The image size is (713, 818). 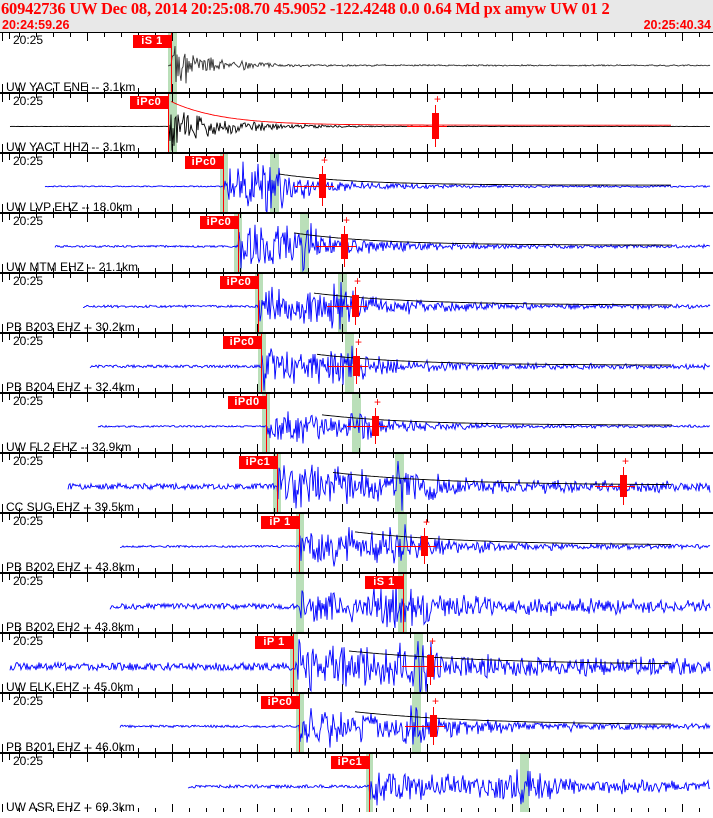 I want to click on trace-panel-b204-ehz: iPc0 +20:25 PB B204 EHZ -- 32.4km, so click(x=356, y=362).